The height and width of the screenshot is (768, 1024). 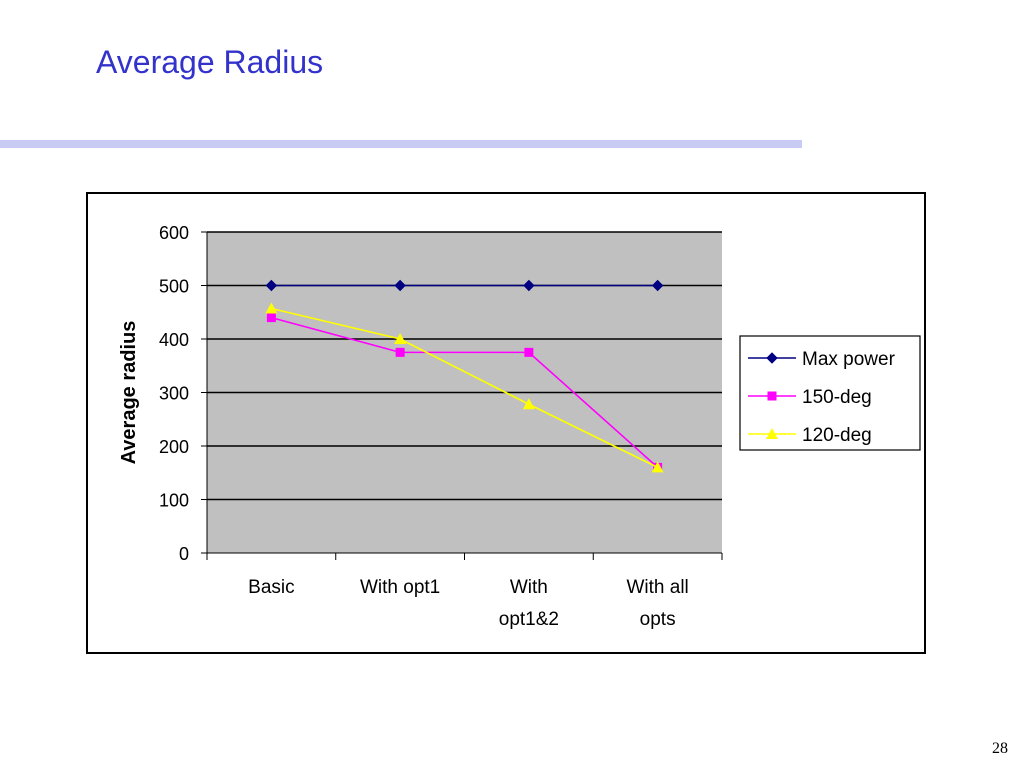 I want to click on x-tick-label: With opt1&2, so click(x=529, y=603).